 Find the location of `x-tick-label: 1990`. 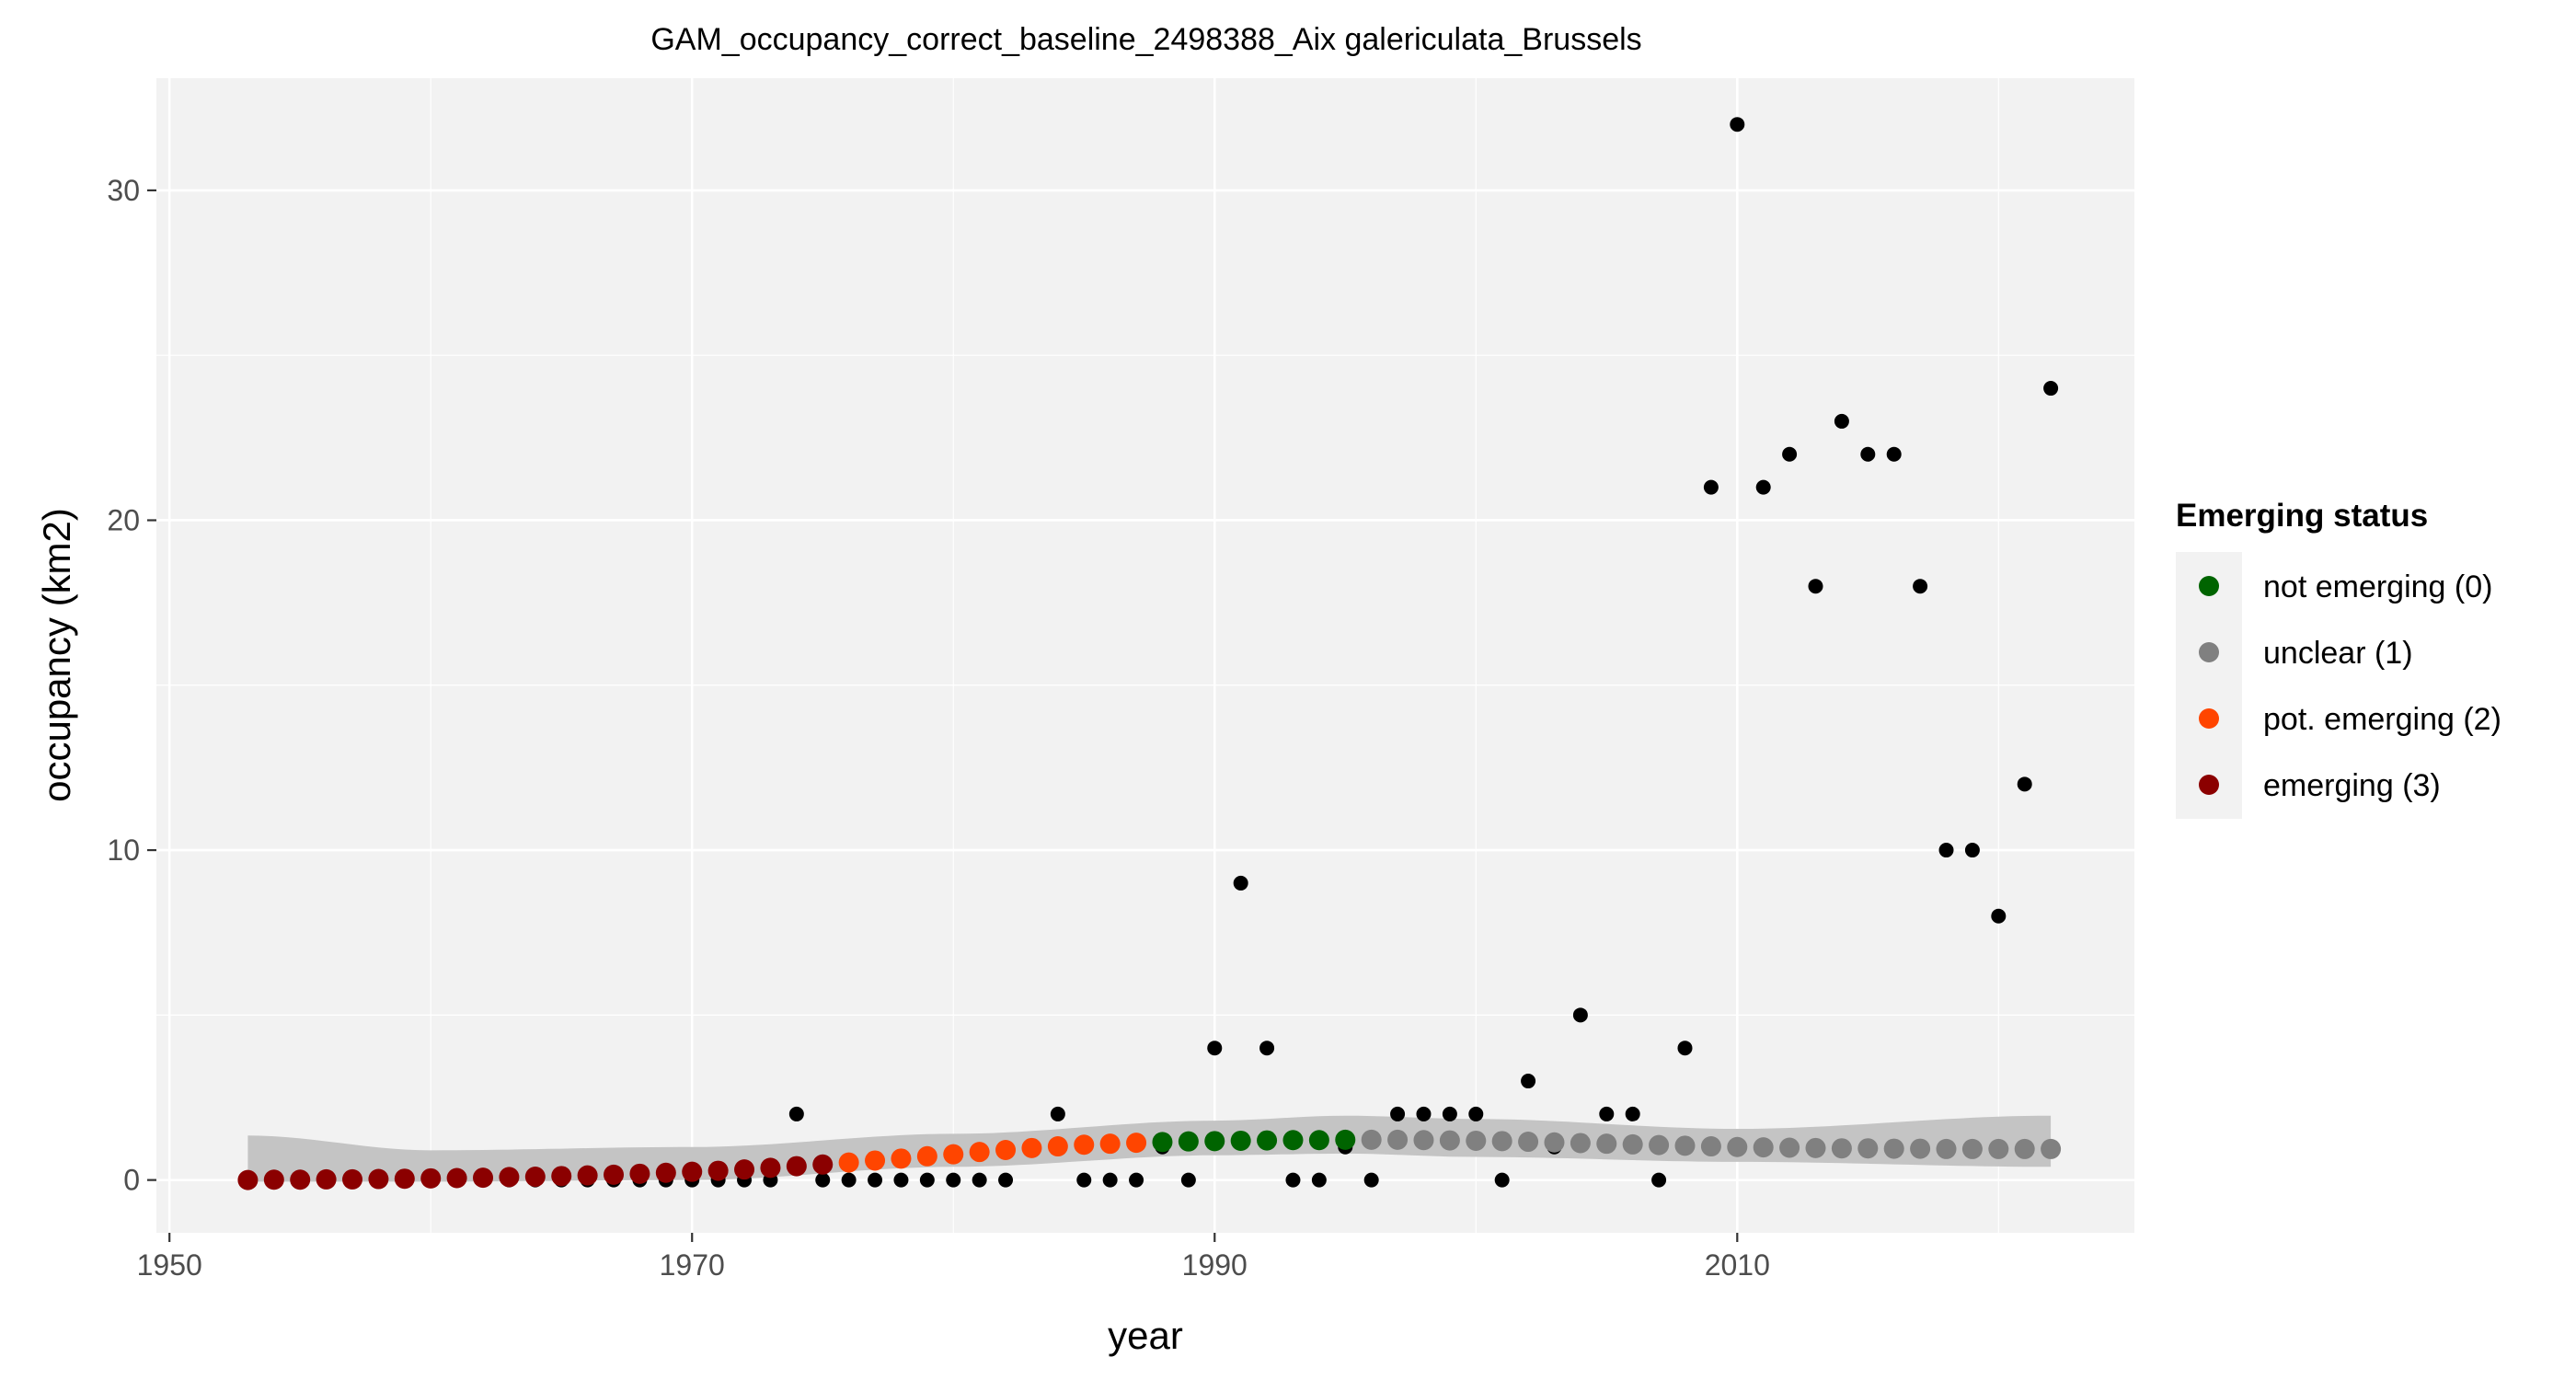

x-tick-label: 1990 is located at coordinates (1215, 1265).